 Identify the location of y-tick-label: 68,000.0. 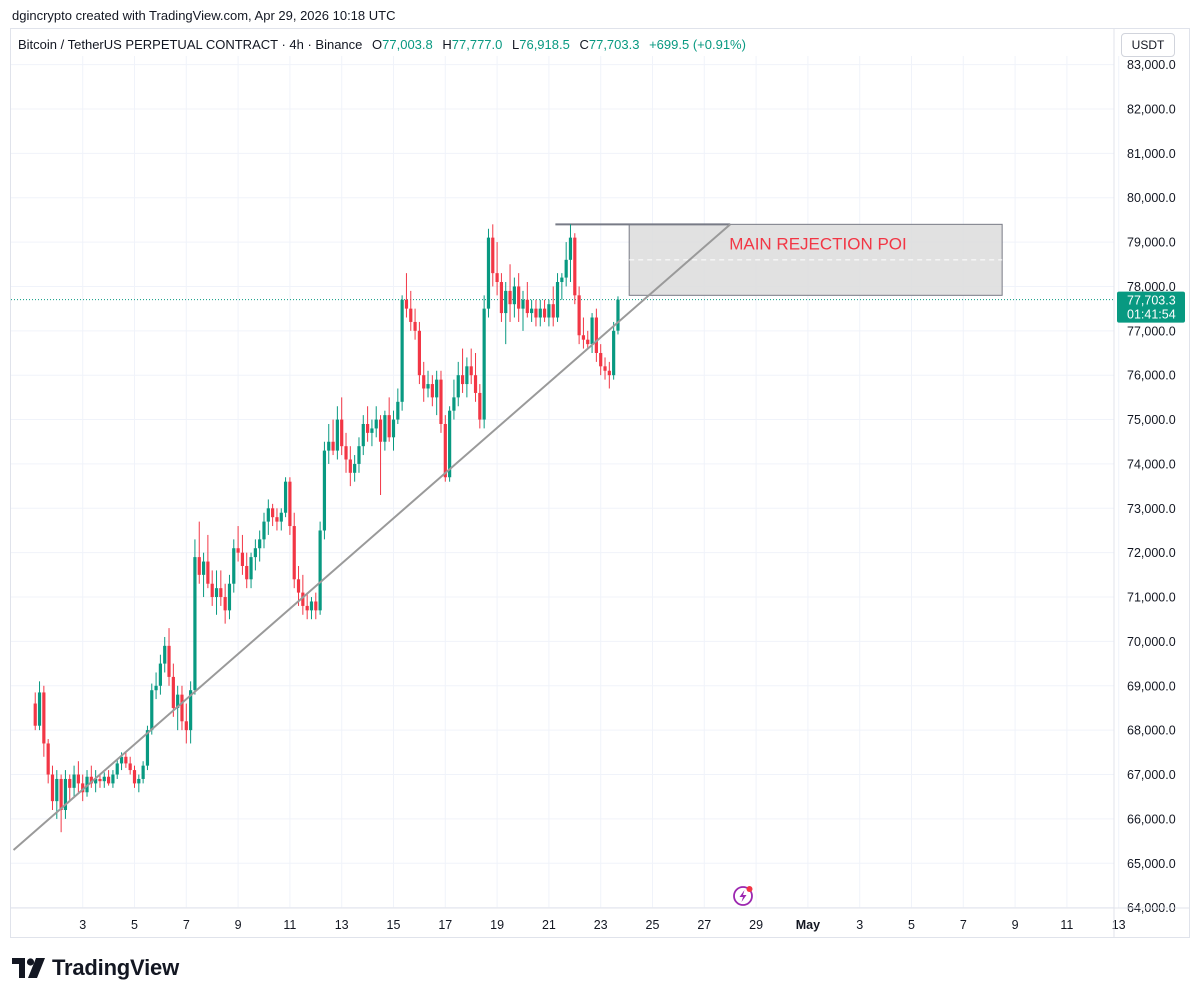
(1151, 731).